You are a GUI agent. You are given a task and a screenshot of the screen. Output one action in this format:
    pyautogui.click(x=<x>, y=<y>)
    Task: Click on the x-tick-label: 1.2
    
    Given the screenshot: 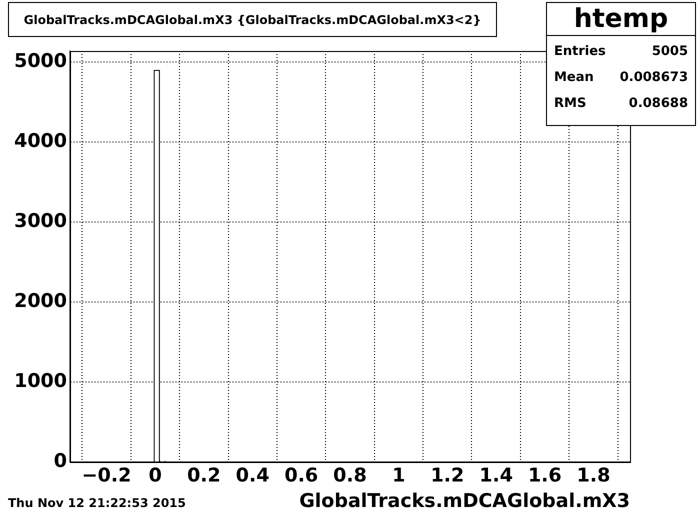 What is the action you would take?
    pyautogui.click(x=447, y=475)
    